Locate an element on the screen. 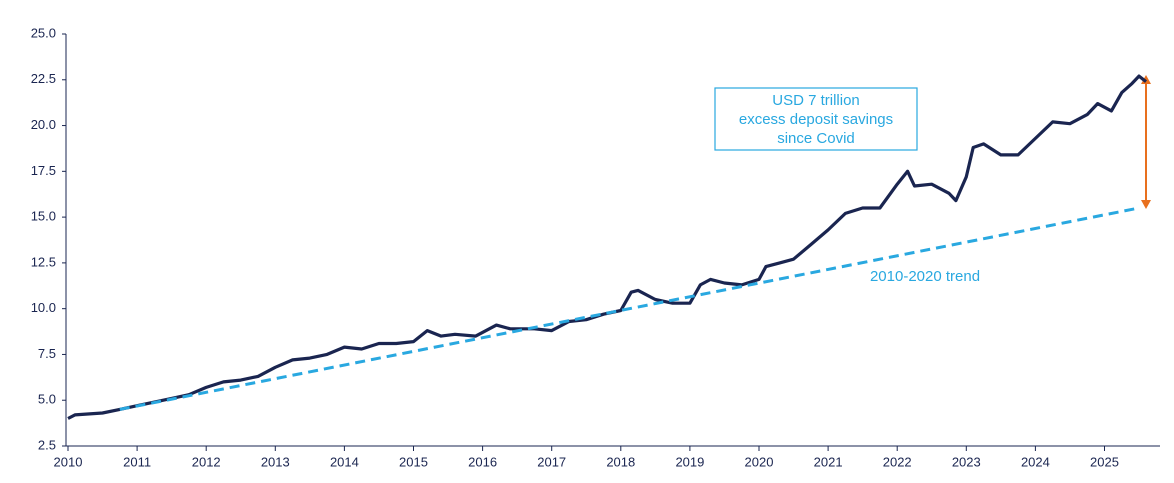 The height and width of the screenshot is (483, 1174). x-tick-label: 2016 is located at coordinates (482, 461).